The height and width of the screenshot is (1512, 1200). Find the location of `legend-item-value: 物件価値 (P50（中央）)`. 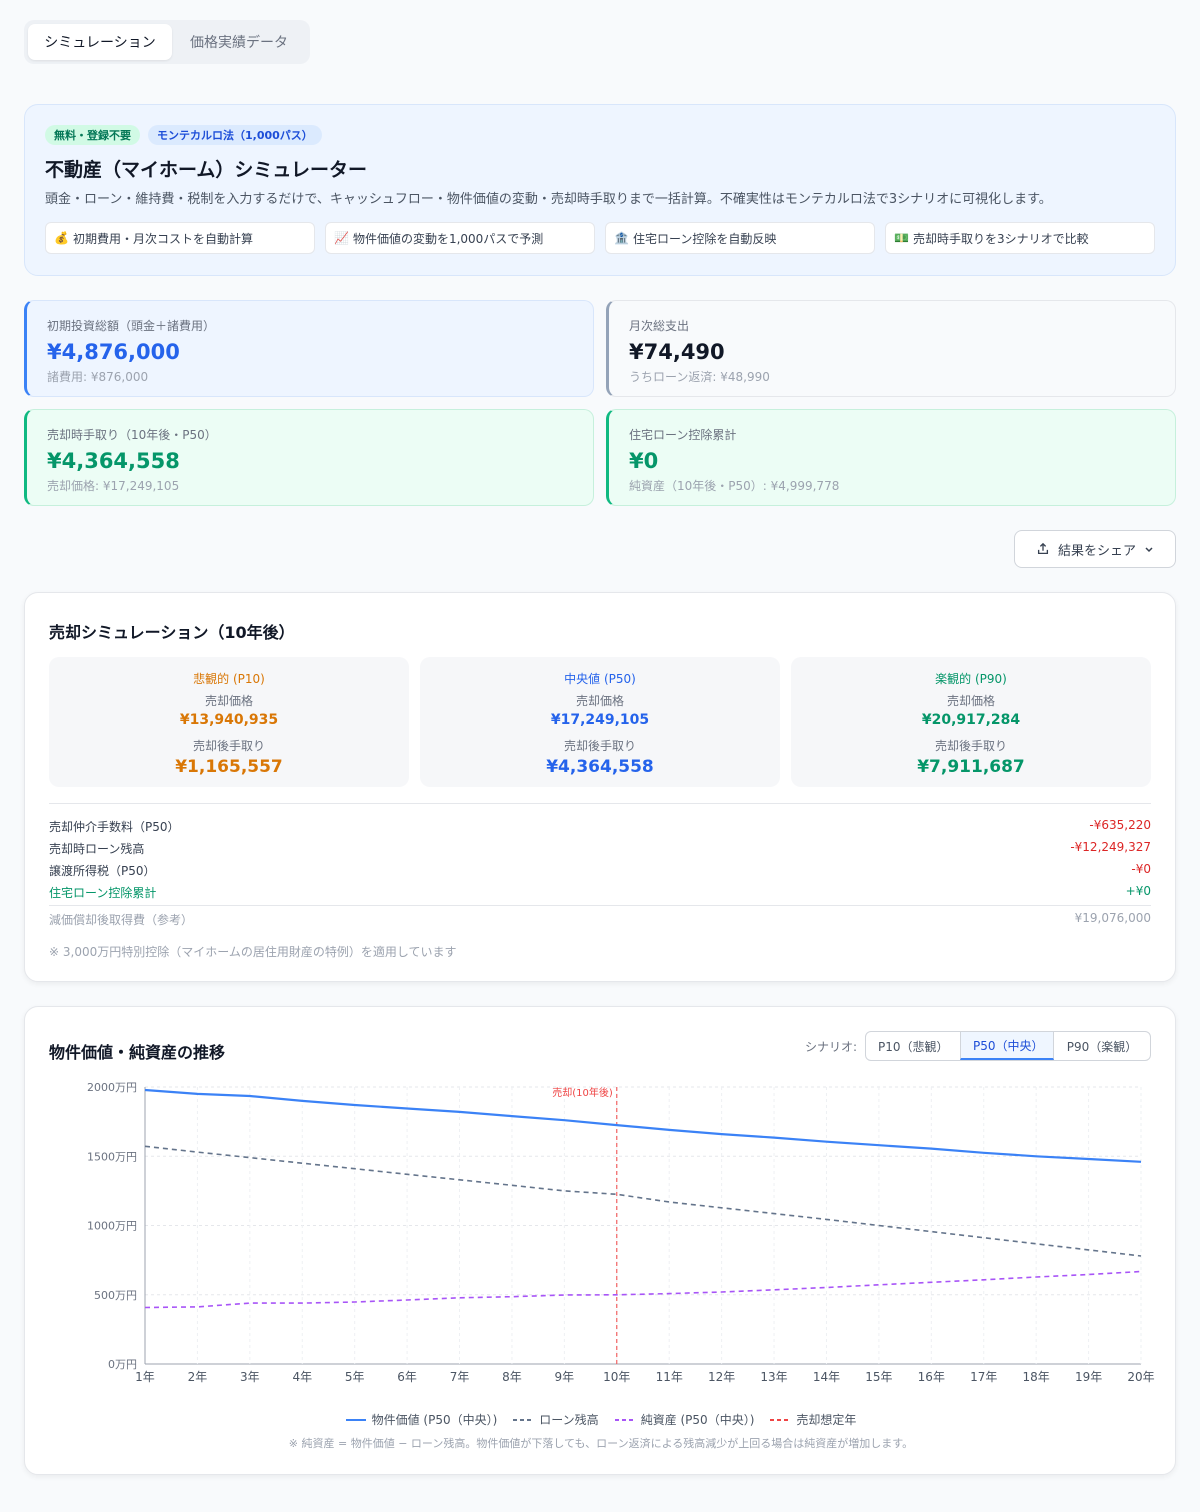

legend-item-value: 物件価値 (P50（中央）) is located at coordinates (421, 1420).